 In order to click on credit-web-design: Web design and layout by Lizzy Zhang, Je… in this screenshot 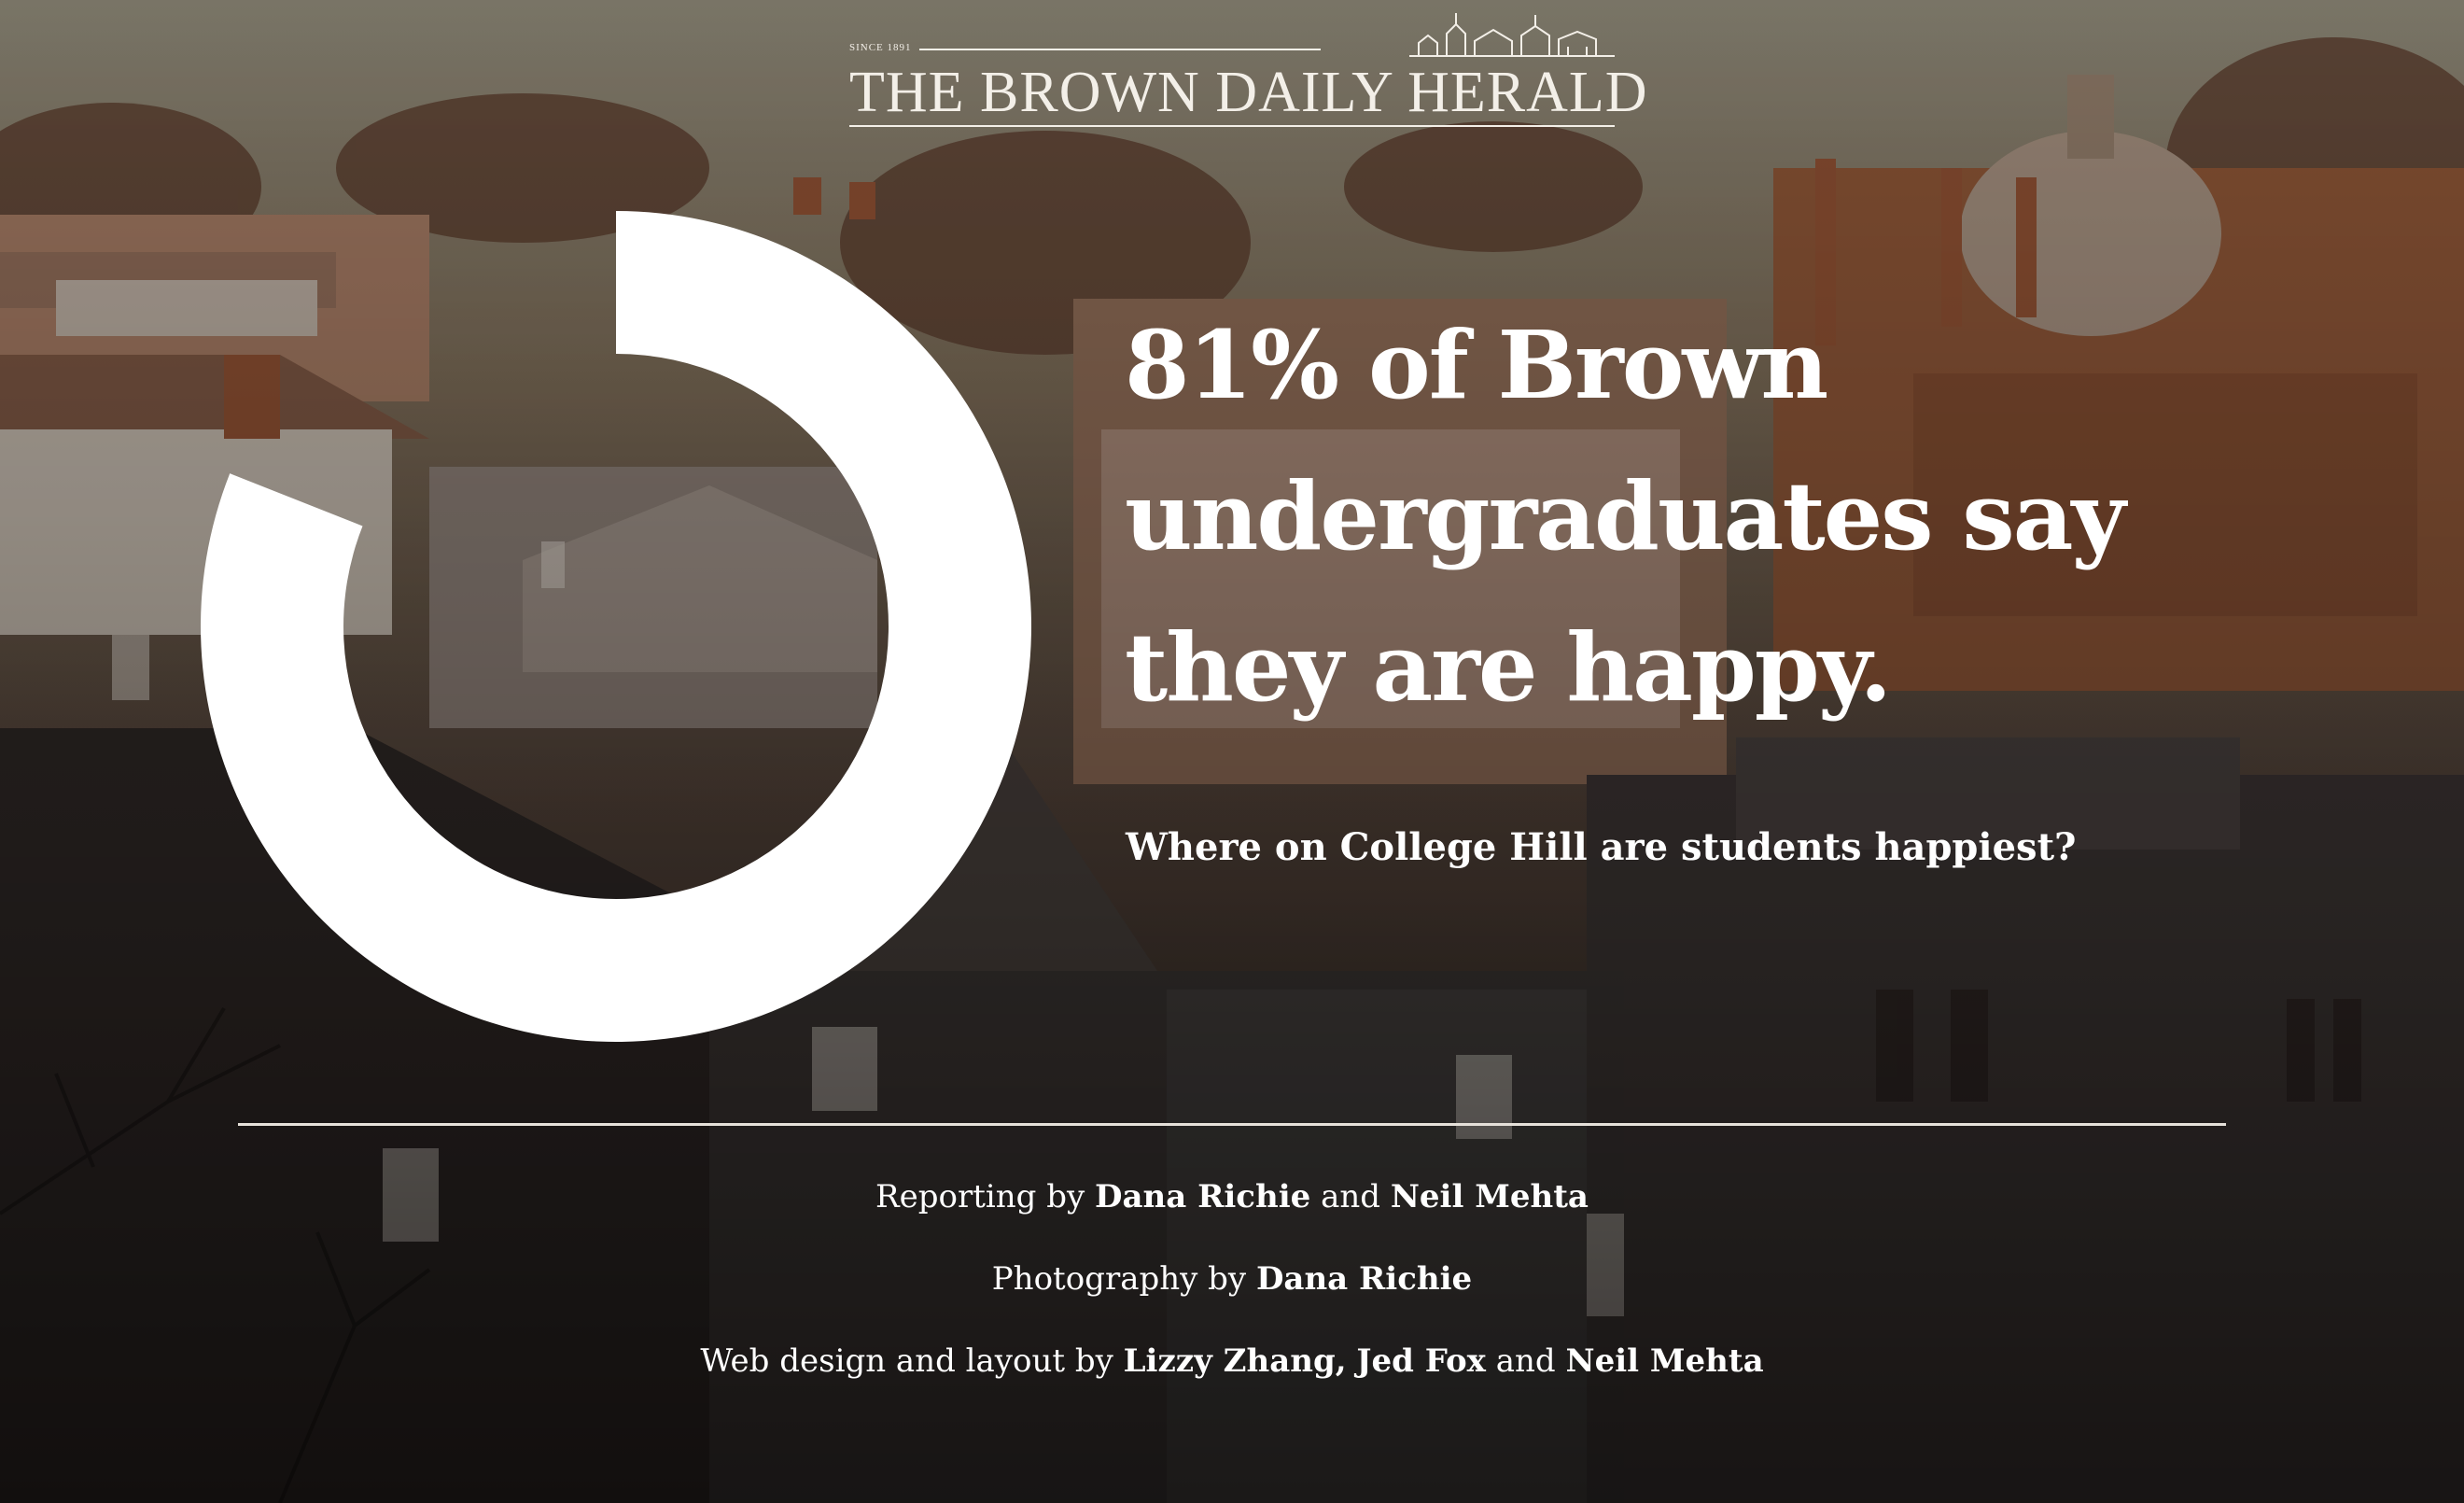, I will do `click(1232, 1361)`.